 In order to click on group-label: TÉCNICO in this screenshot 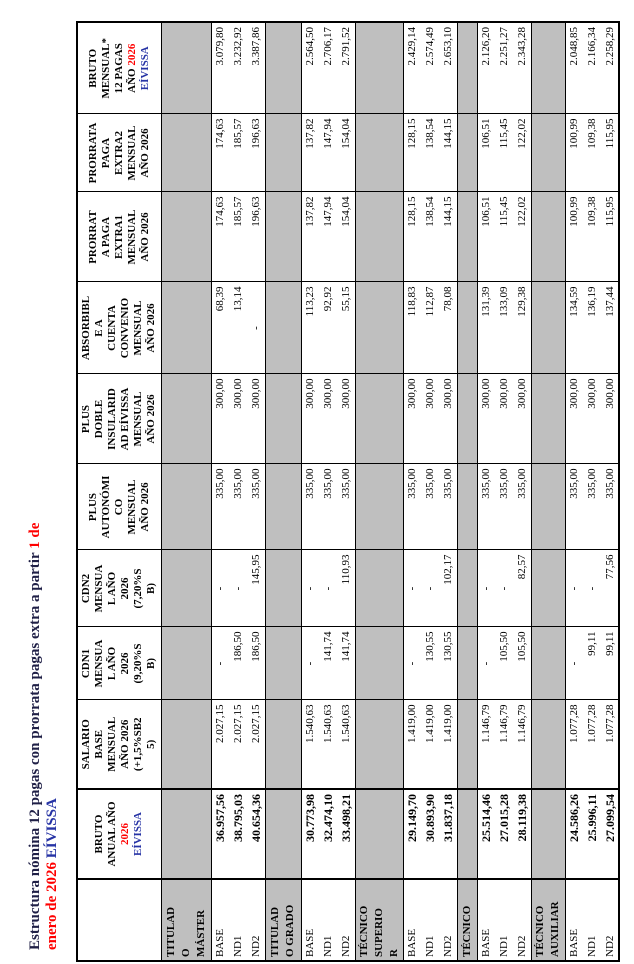, I will do `click(467, 920)`.